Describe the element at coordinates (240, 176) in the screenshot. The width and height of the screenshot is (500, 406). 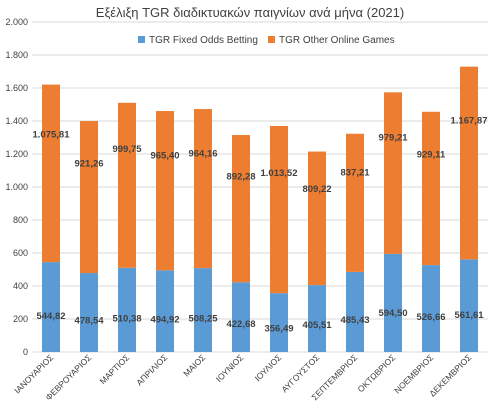
I see `data-label: 892,28` at that location.